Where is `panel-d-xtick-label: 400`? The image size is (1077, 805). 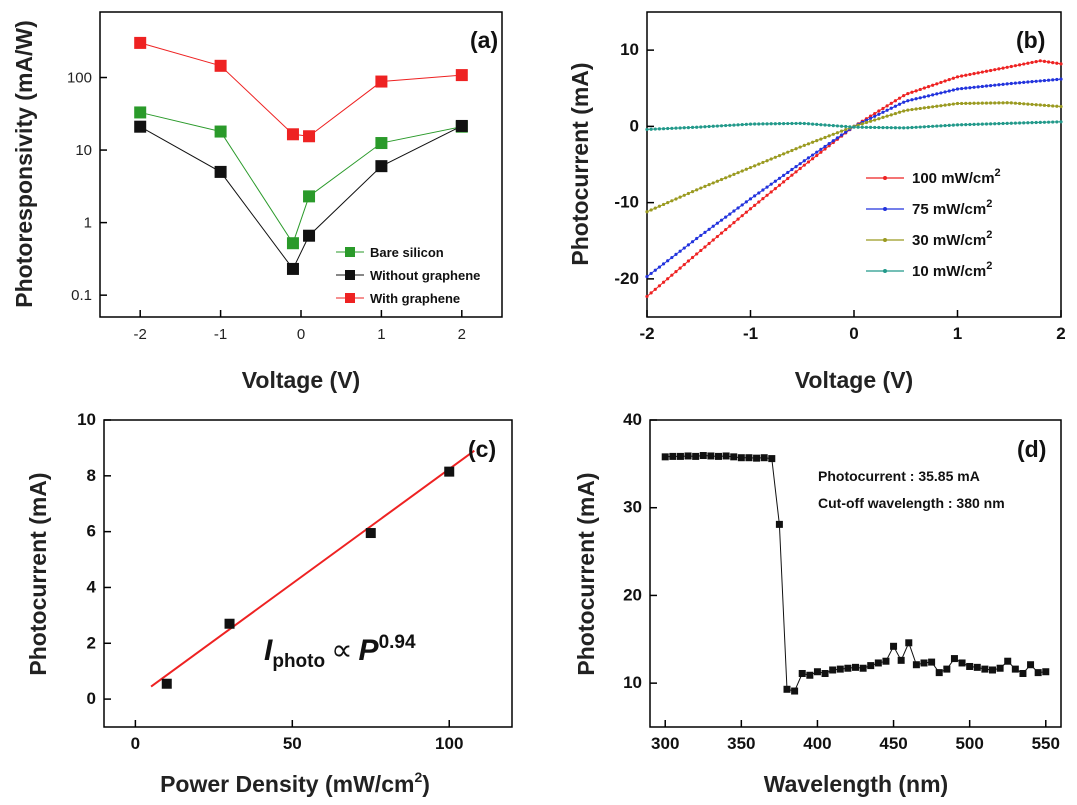
panel-d-xtick-label: 400 is located at coordinates (817, 743).